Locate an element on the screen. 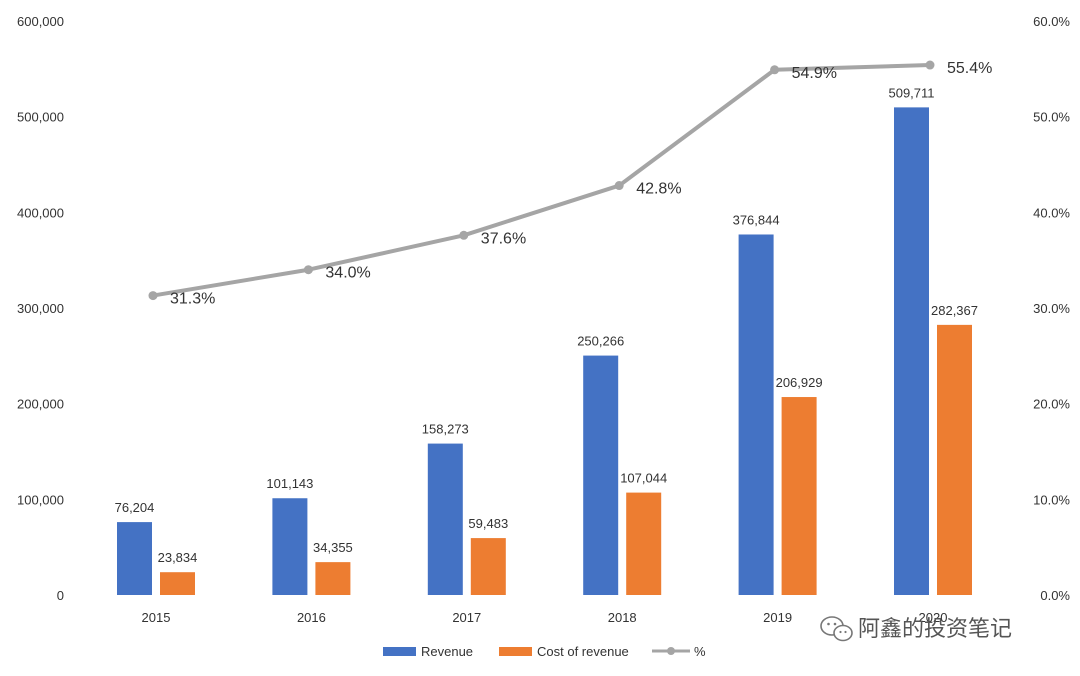  revenue-data-label: 158,273 is located at coordinates (445, 429).